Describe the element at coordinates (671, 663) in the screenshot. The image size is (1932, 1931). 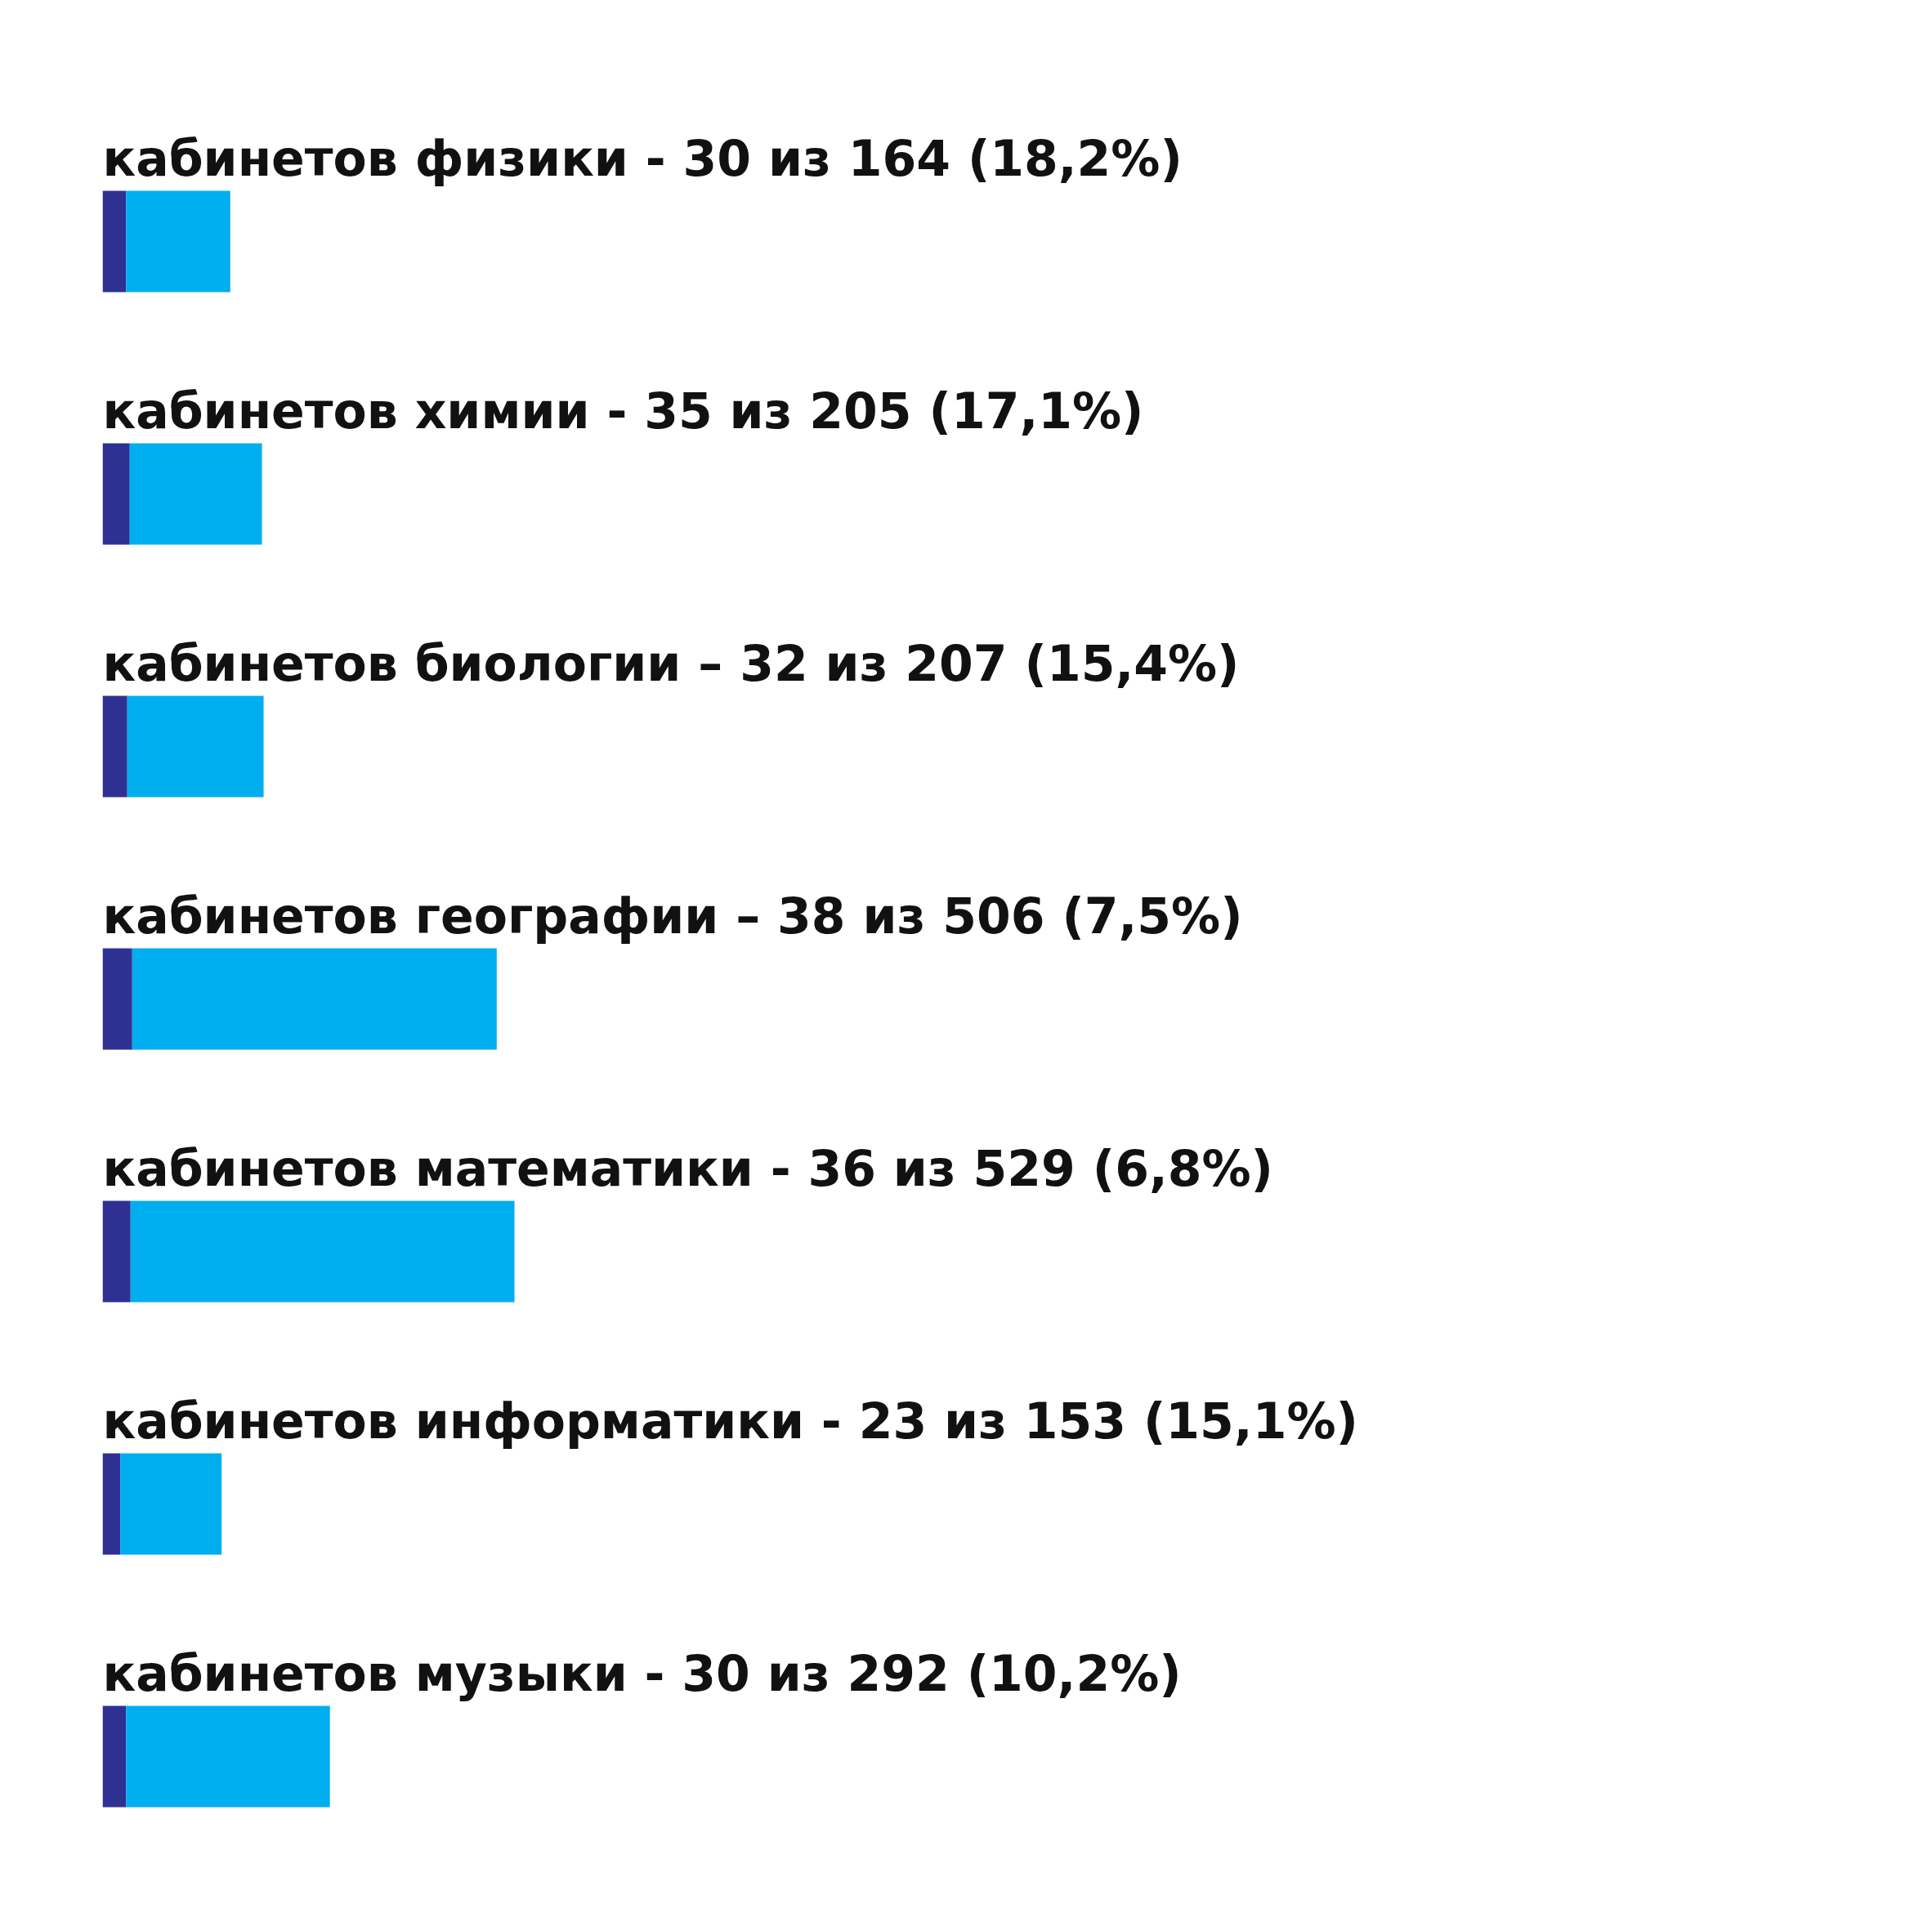
I see `y-tick-label: кабинетов биологии – 32 из 207 (15,4%)` at that location.